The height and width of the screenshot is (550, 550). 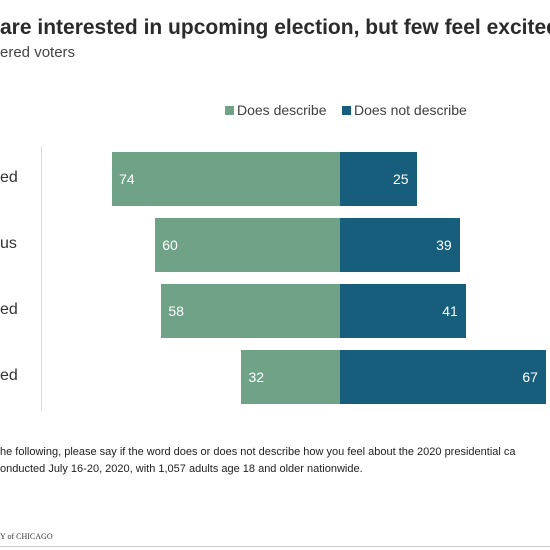 I want to click on legend-label-not-describe: Does not describe, so click(x=410, y=110).